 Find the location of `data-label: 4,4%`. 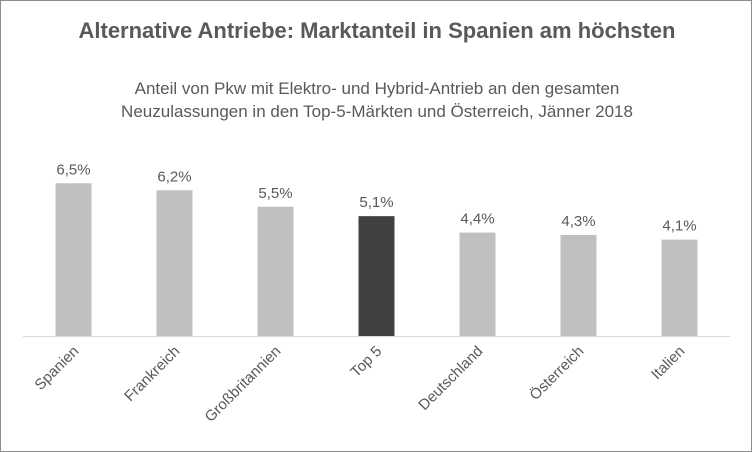

data-label: 4,4% is located at coordinates (477, 219).